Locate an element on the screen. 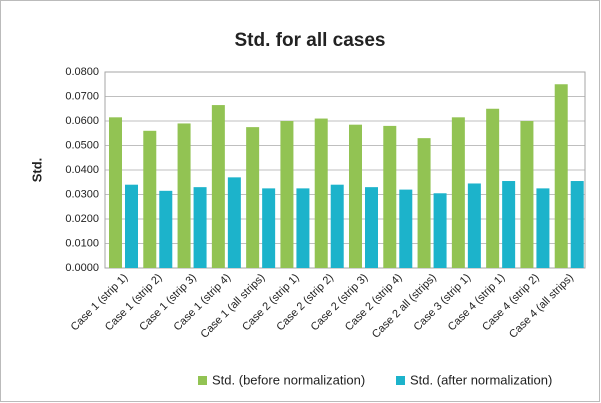  y-tick-label: 0.0300 is located at coordinates (82, 194).